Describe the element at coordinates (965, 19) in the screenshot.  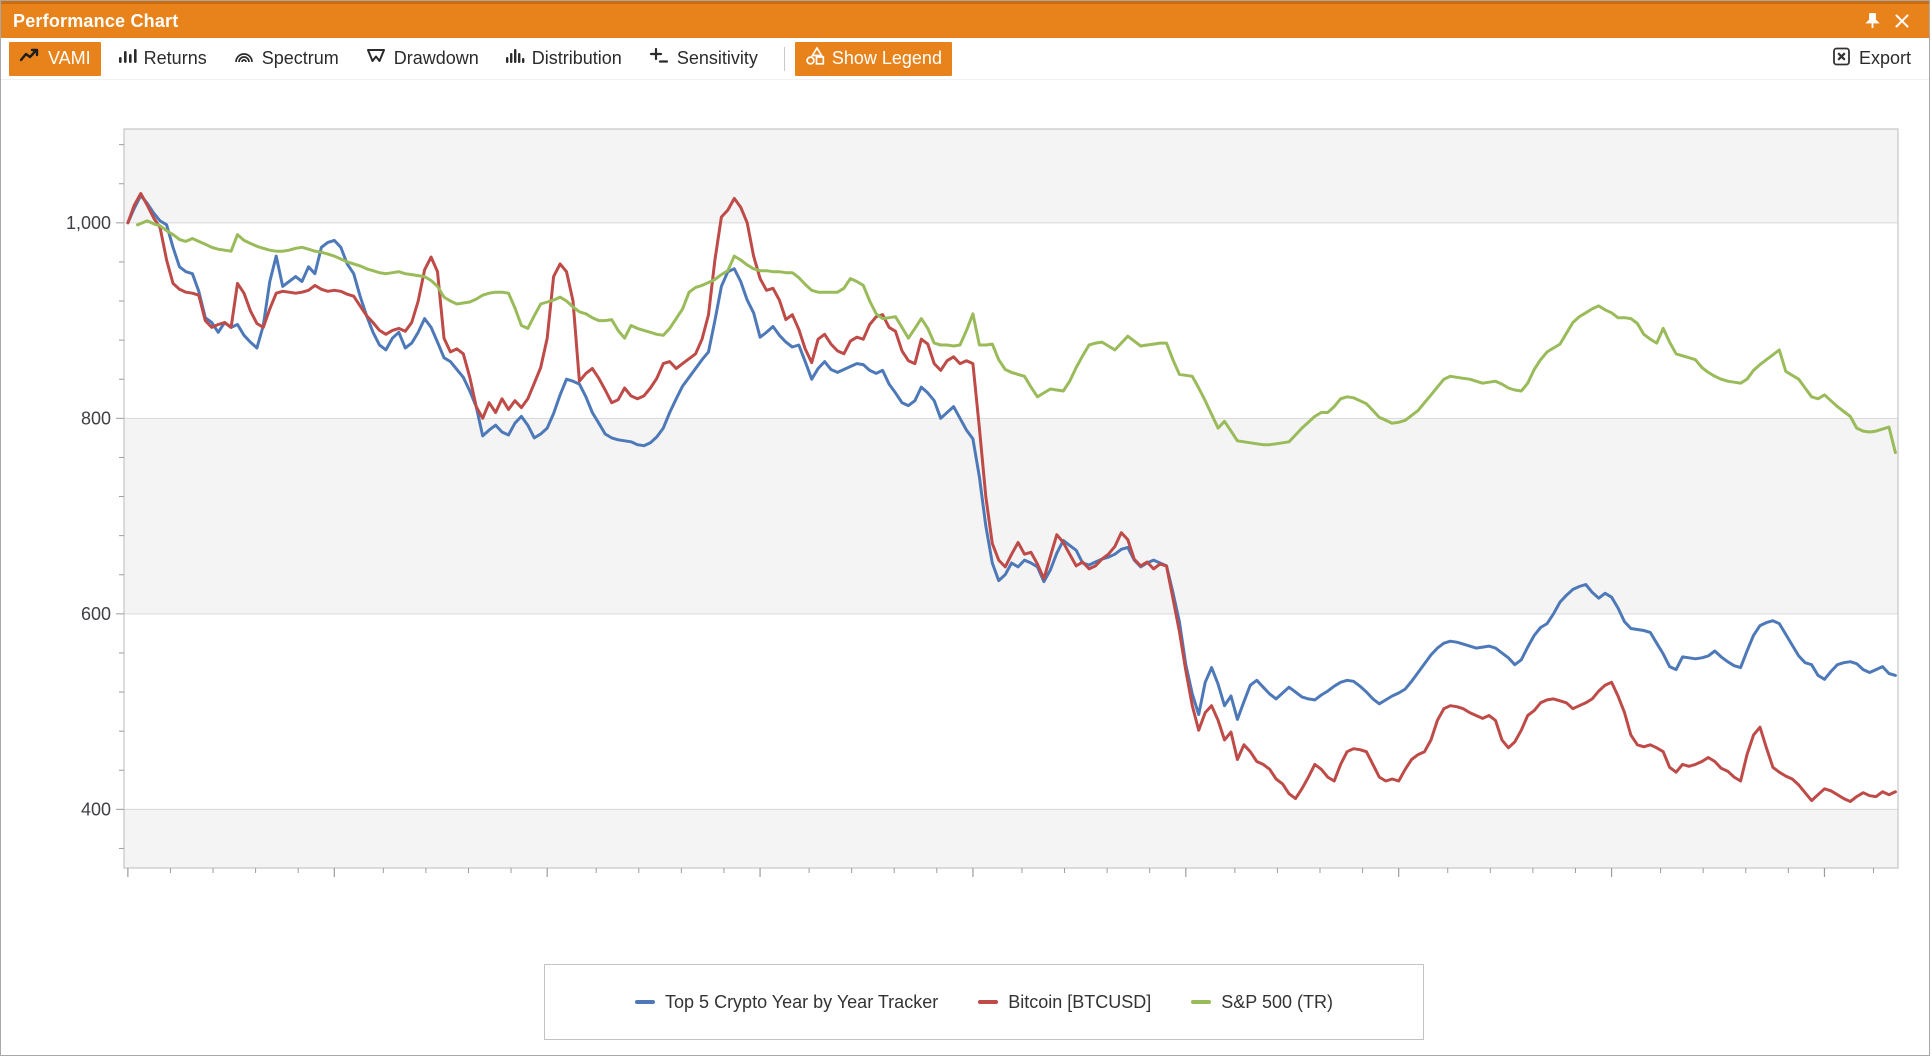
I see `title-bar: Performance Chart` at that location.